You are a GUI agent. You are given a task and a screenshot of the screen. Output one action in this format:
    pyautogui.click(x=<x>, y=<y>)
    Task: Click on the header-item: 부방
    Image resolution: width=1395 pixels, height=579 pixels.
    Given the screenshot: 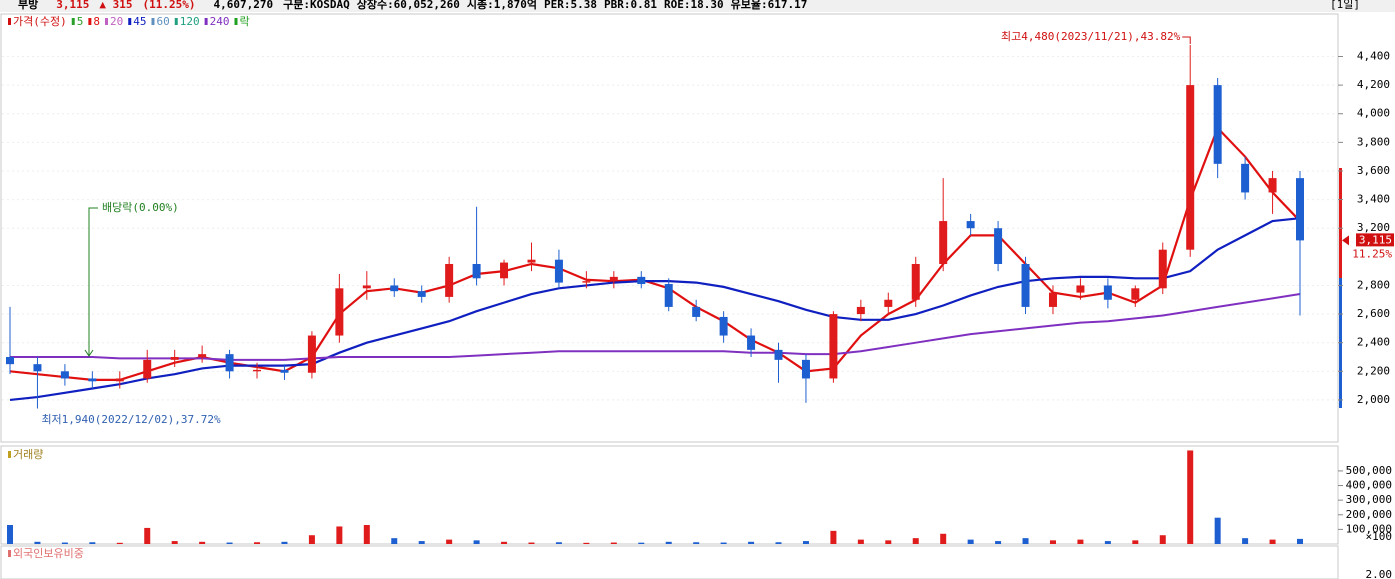 What is the action you would take?
    pyautogui.click(x=28, y=5)
    